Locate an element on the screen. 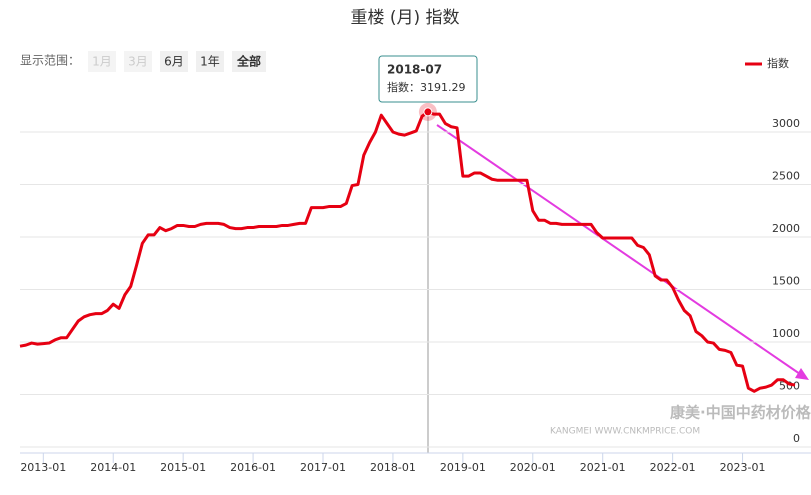 The height and width of the screenshot is (495, 811). y-tick-label: 3000 is located at coordinates (786, 123).